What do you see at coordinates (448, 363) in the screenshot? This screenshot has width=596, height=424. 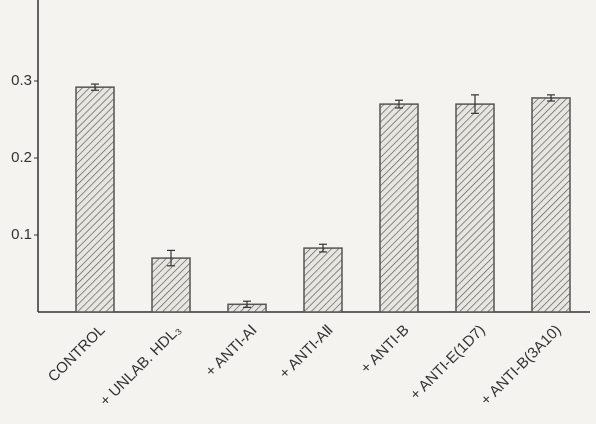 I see `x-tick-label: + ANTI-E(1D7)` at bounding box center [448, 363].